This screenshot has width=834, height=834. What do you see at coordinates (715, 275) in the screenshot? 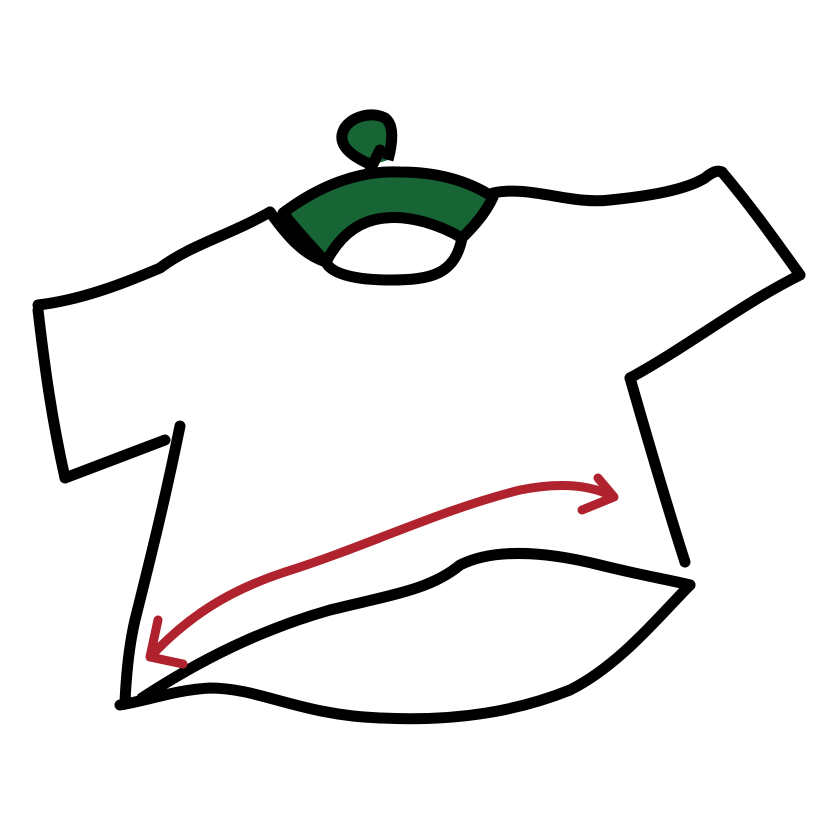
I see `right-sleeve` at bounding box center [715, 275].